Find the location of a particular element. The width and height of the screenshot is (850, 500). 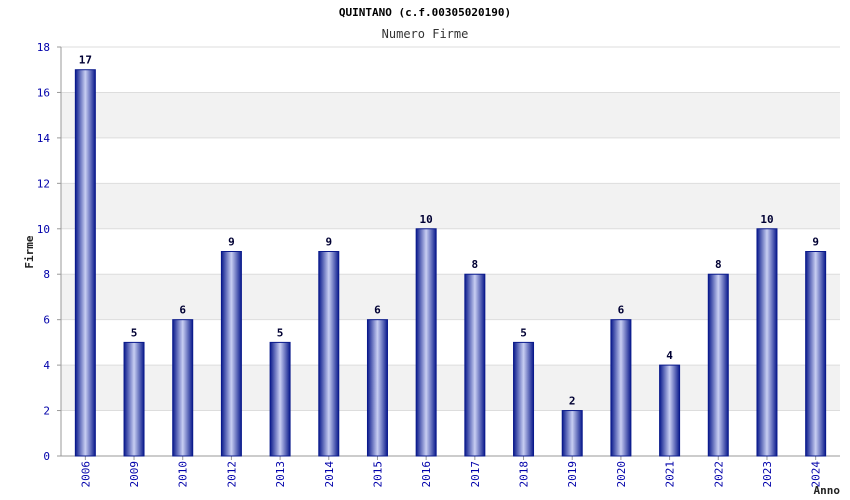

x-axis-label: Anno is located at coordinates (827, 490).